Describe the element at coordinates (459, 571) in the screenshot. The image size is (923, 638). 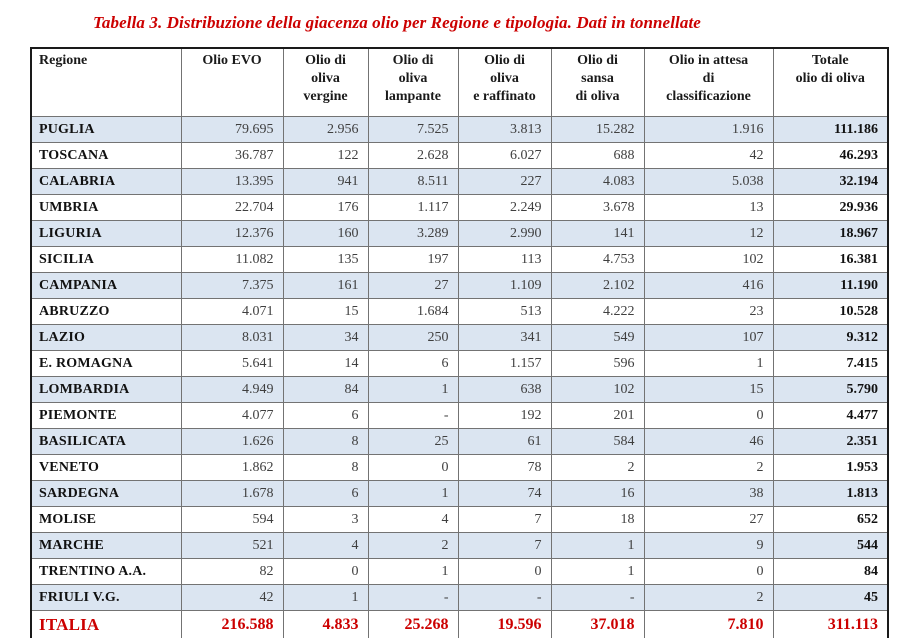
I see `table-row: TRENTINO A.A. 82 0 1 0 1 0 84` at that location.